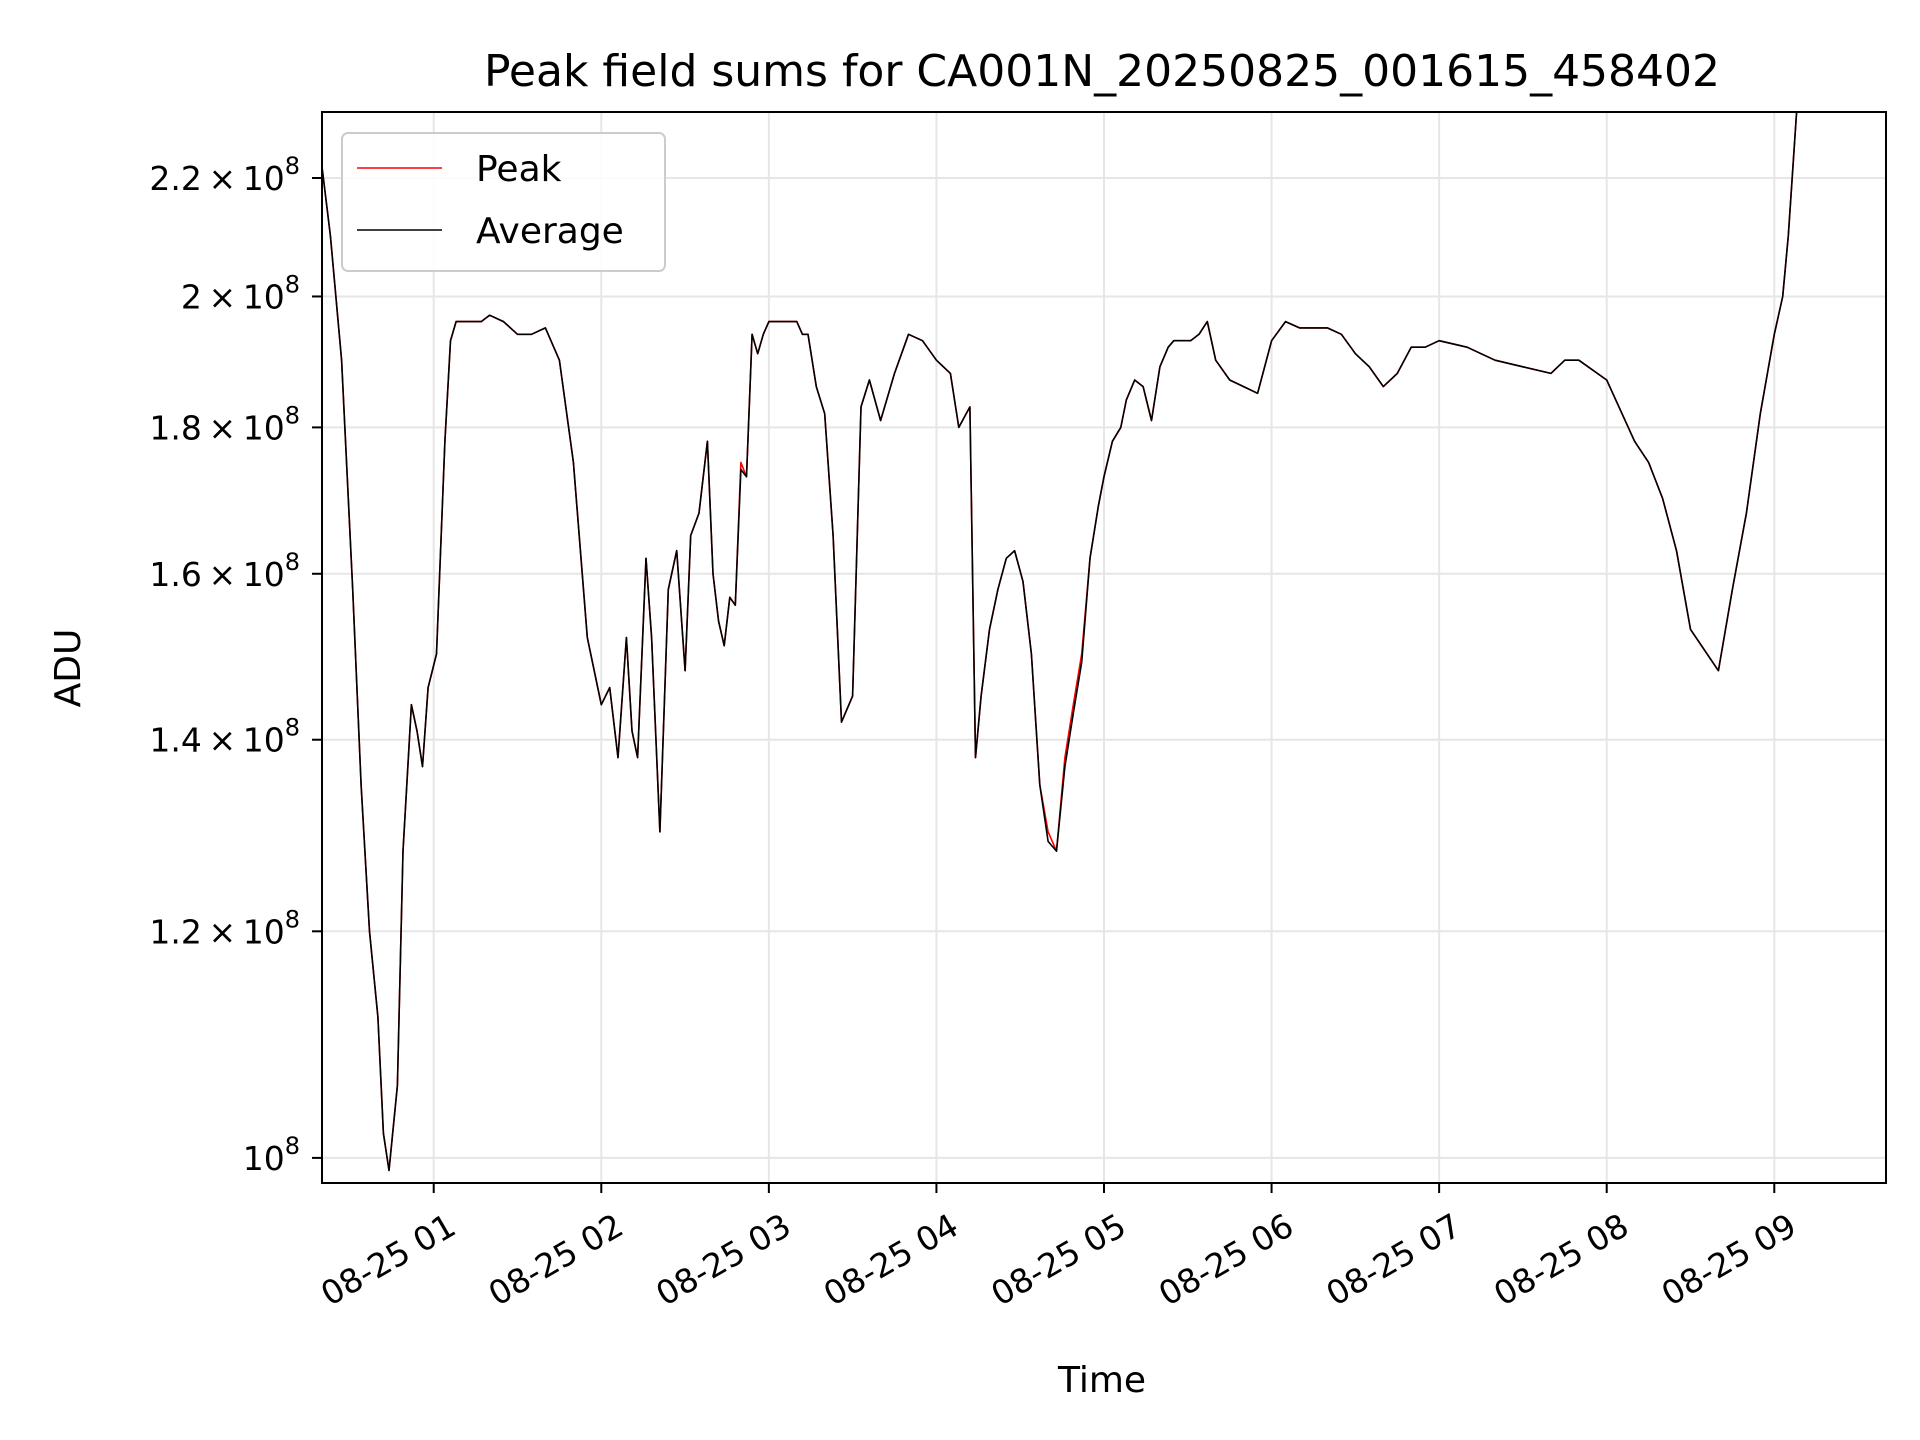  I want to click on y-tick-label: 108, so click(271, 1155).